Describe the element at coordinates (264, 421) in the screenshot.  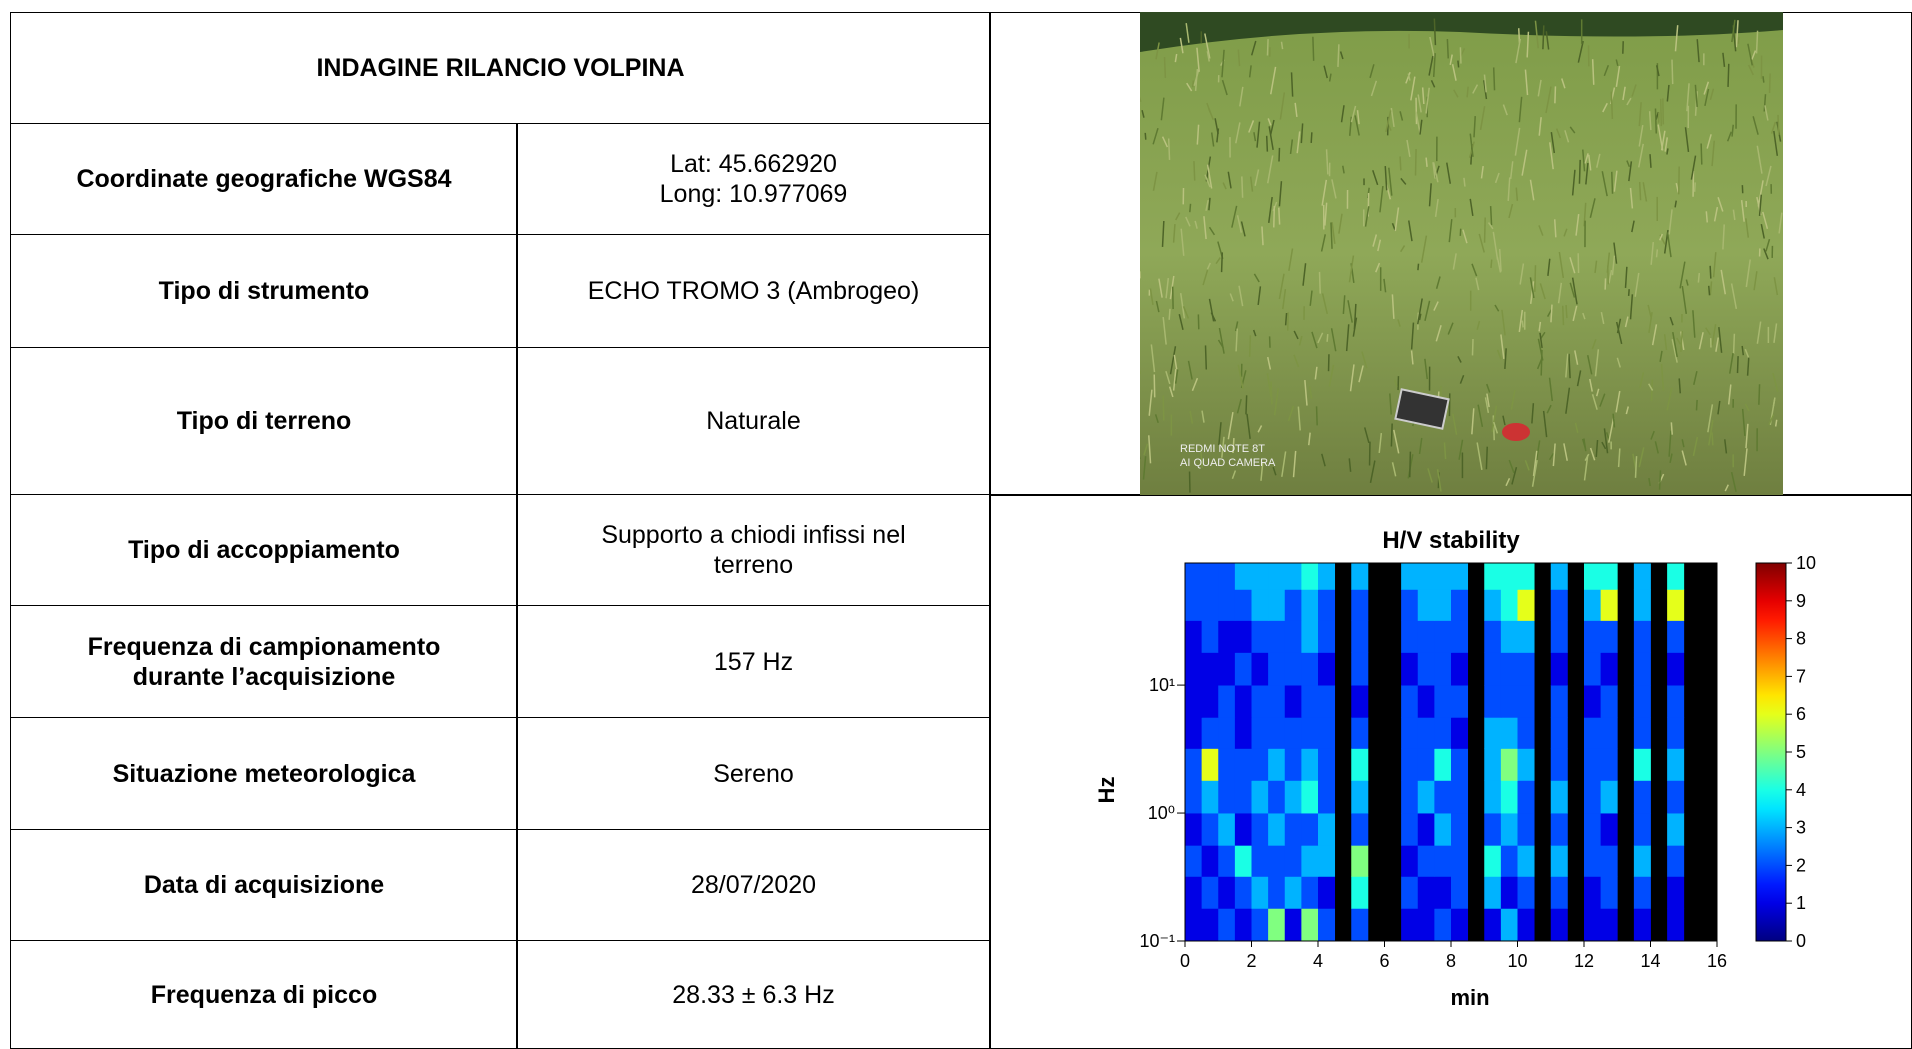
I see `table-label: Tipo di terreno` at that location.